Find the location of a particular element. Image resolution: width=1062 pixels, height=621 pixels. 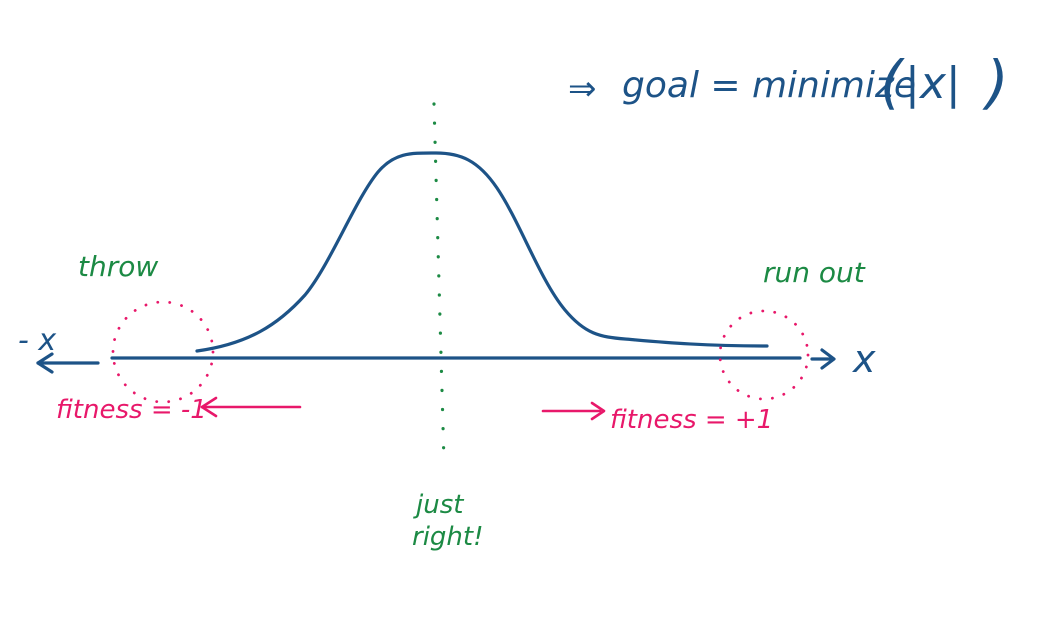

goal-formula: ⇒ goal = minimize ( |x| ) is located at coordinates (788, 82).